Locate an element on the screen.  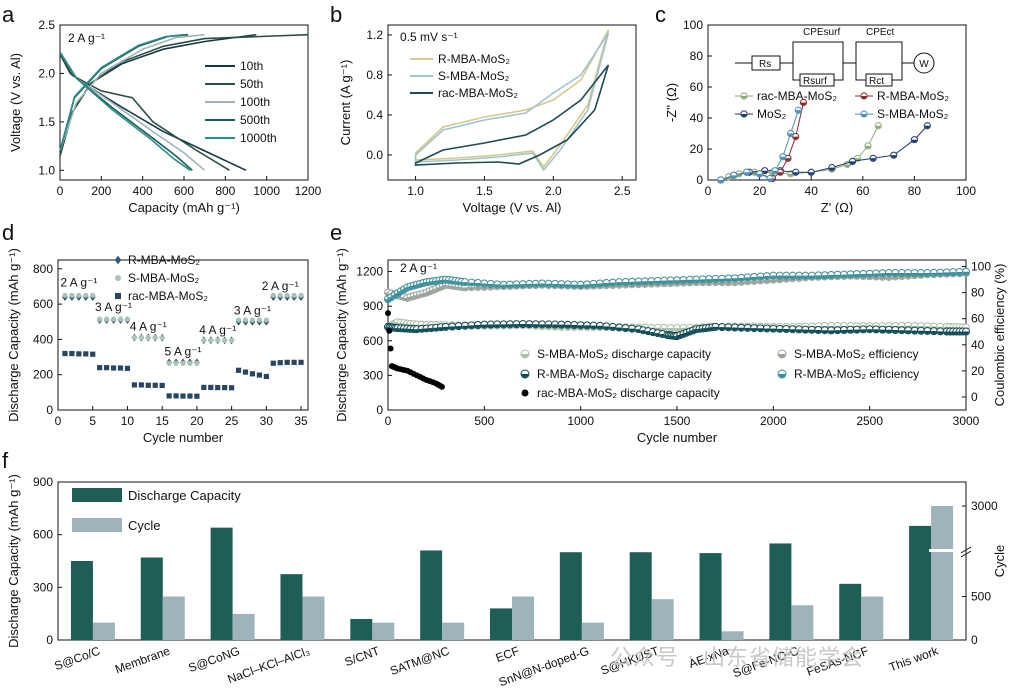
legend-swatch-Cycle is located at coordinates (97, 525).